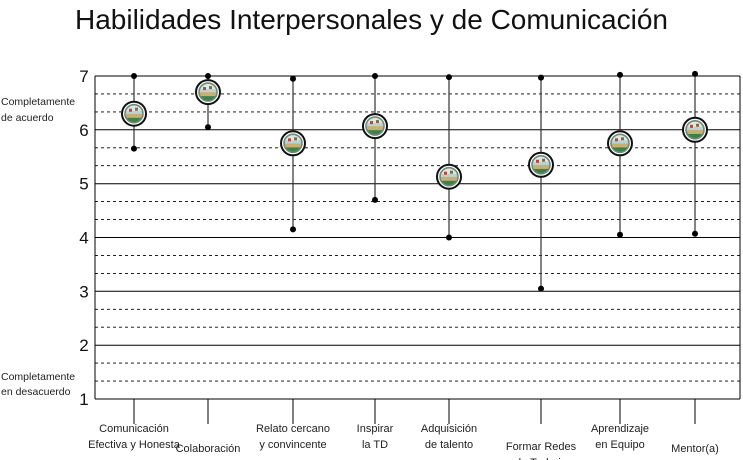 The width and height of the screenshot is (743, 460). I want to click on x-category-label: de talento, so click(449, 445).